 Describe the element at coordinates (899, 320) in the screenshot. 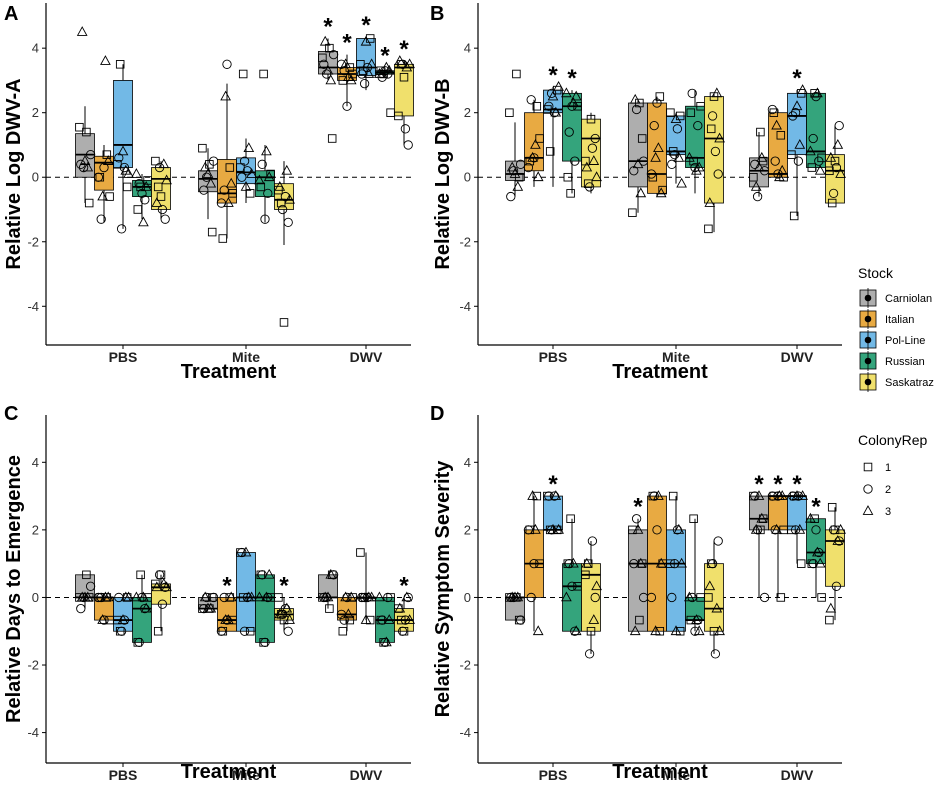

I see `legend-label: Italian` at that location.